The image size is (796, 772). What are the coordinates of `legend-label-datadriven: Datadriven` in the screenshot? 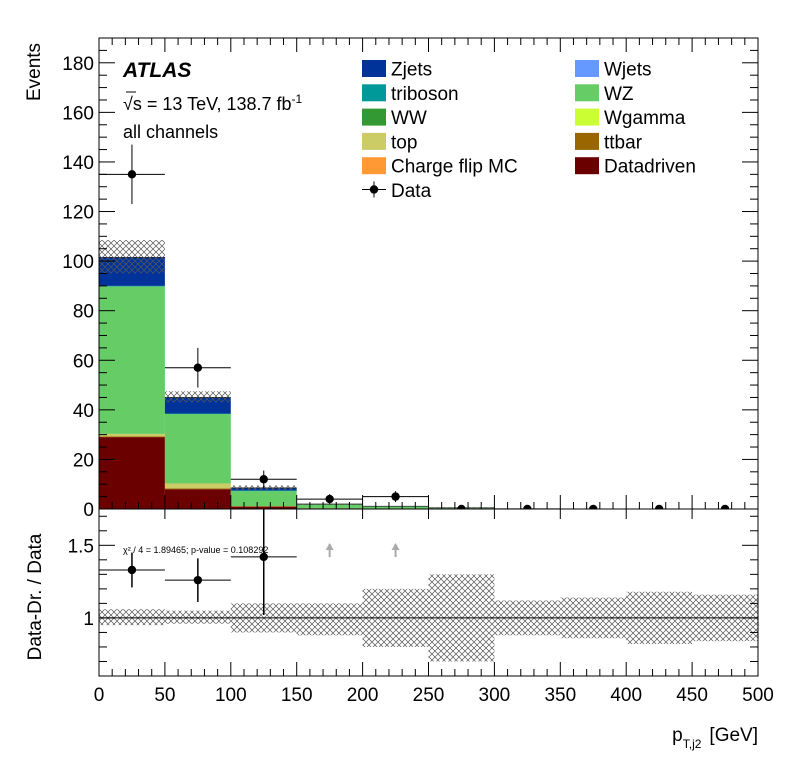 It's located at (650, 167).